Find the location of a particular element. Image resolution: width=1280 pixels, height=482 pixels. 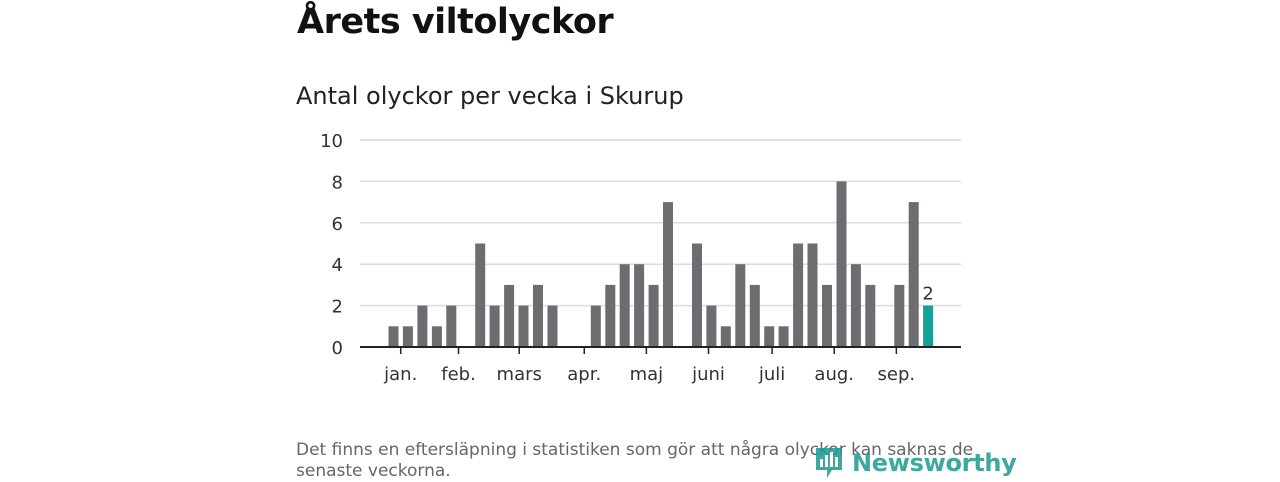

x-tick-label: aug. is located at coordinates (834, 374).